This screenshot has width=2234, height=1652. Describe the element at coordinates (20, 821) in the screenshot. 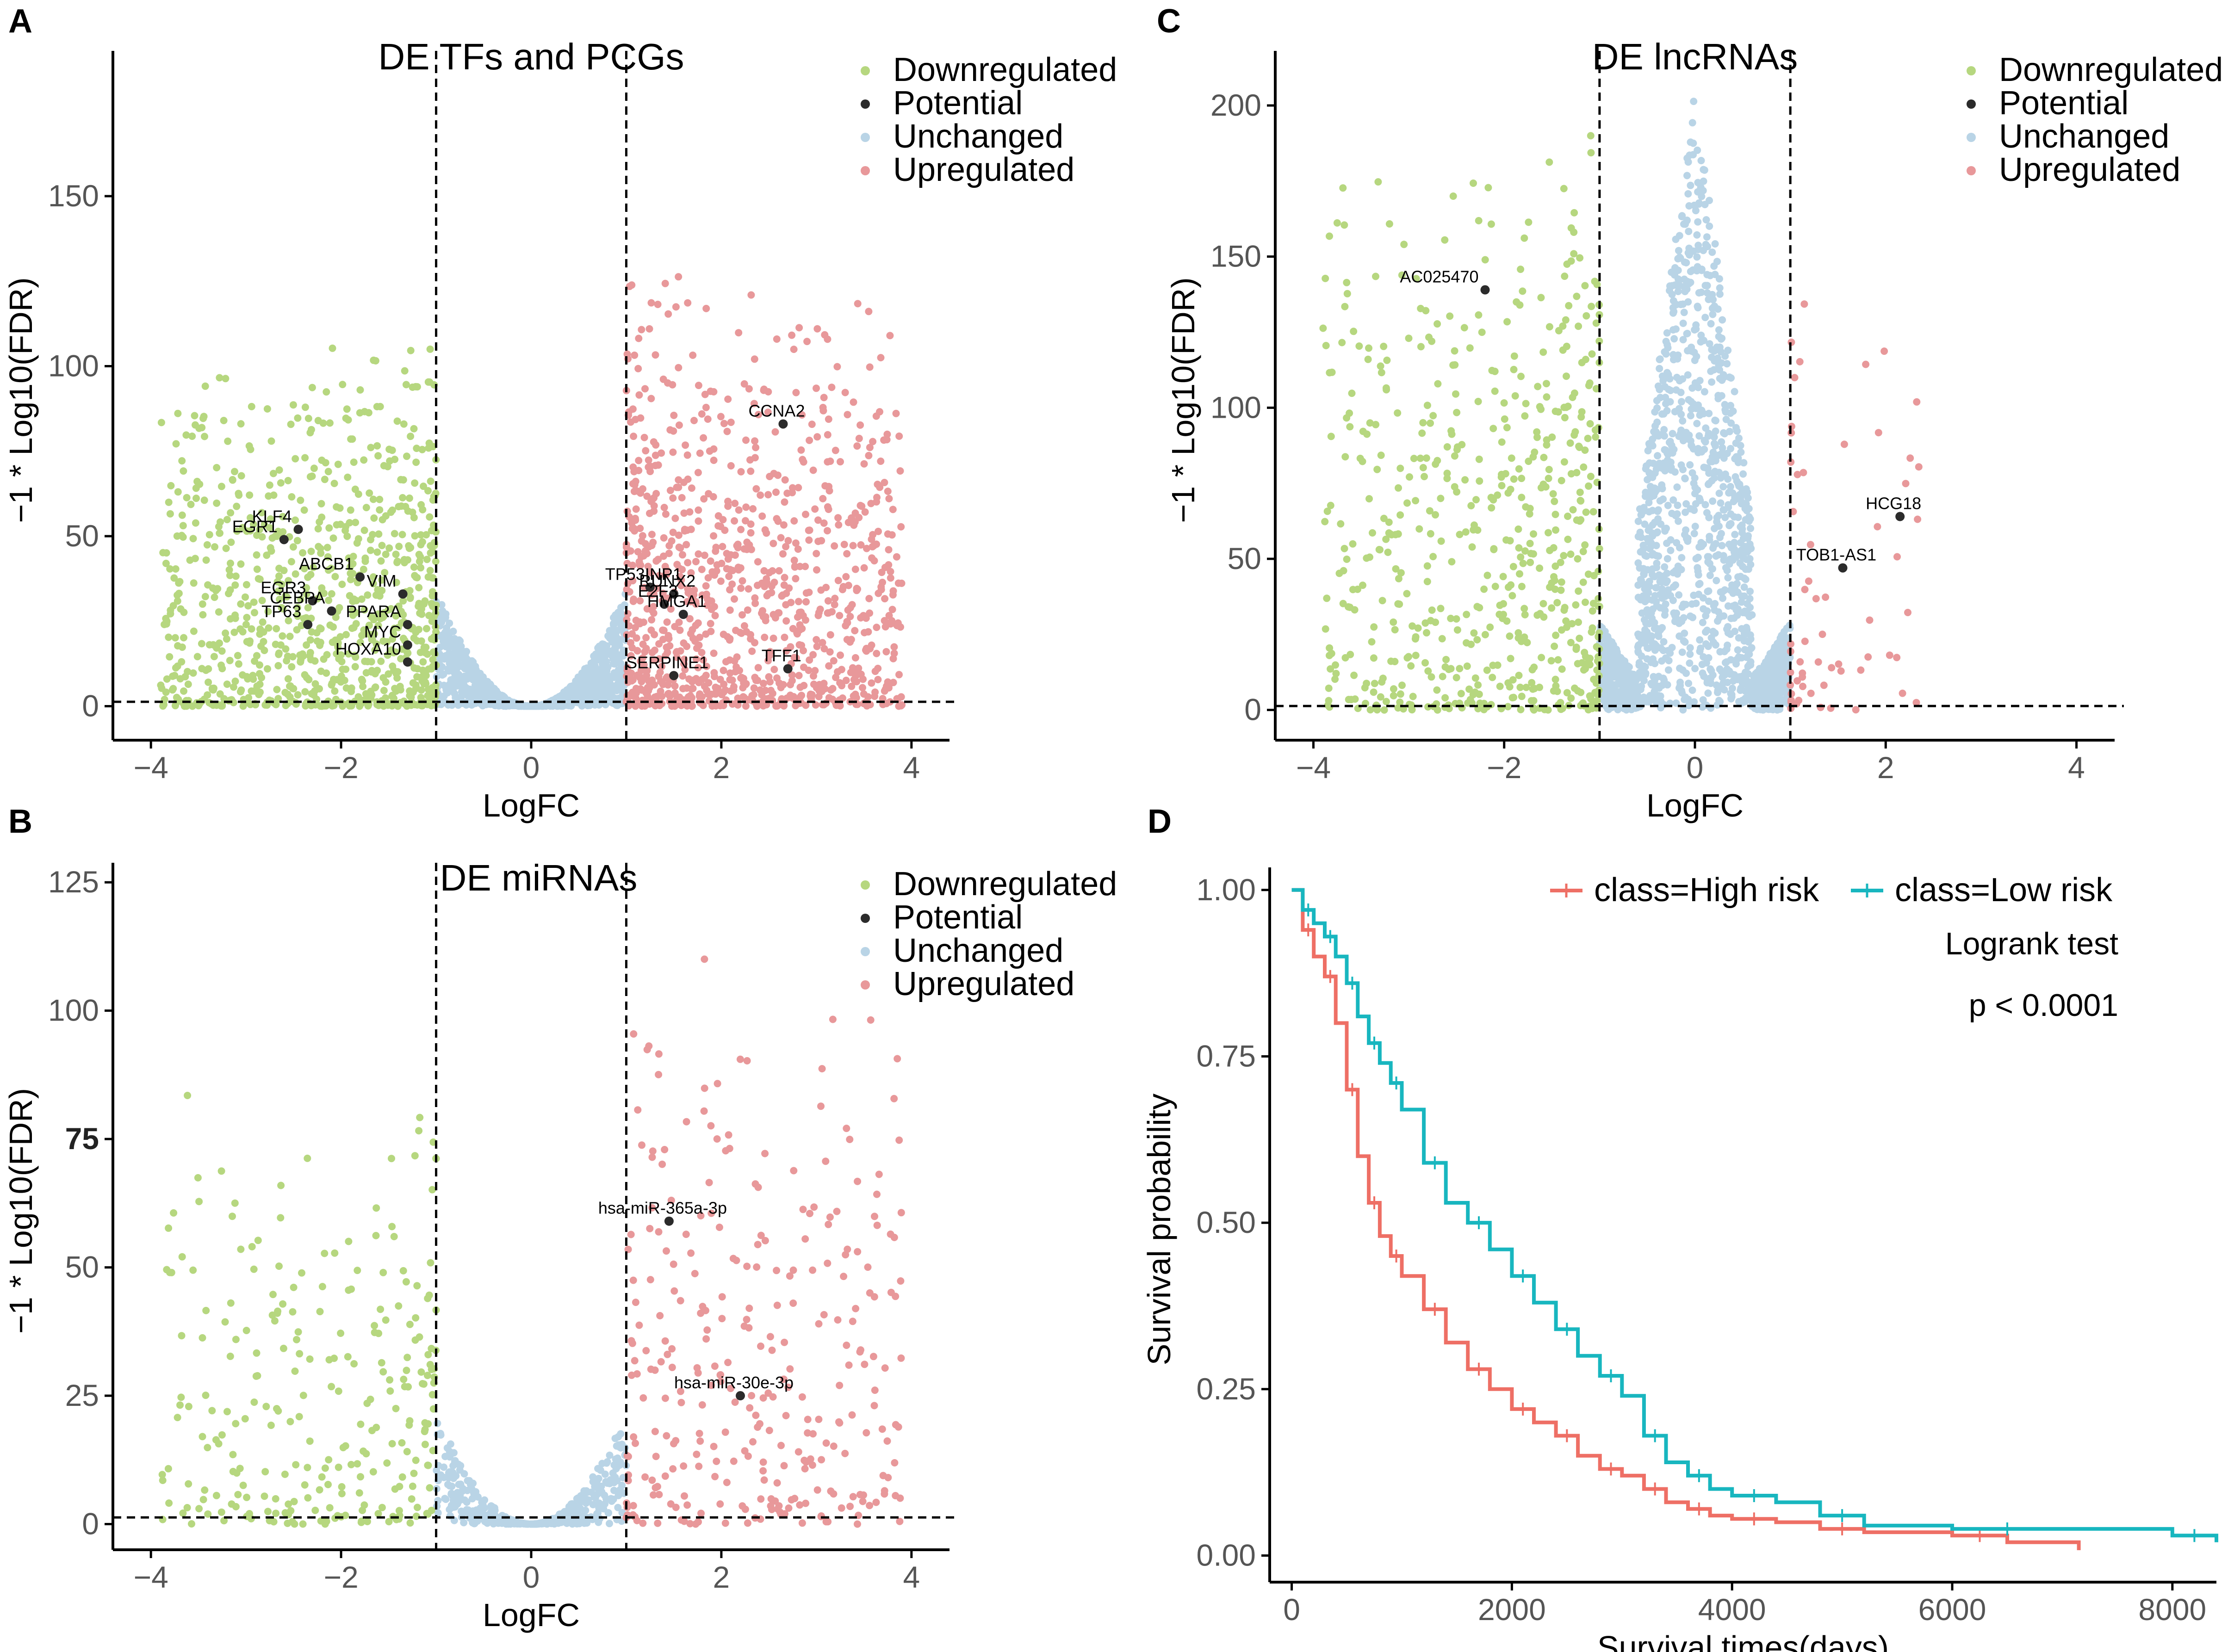

I see `panel-letter: B` at that location.